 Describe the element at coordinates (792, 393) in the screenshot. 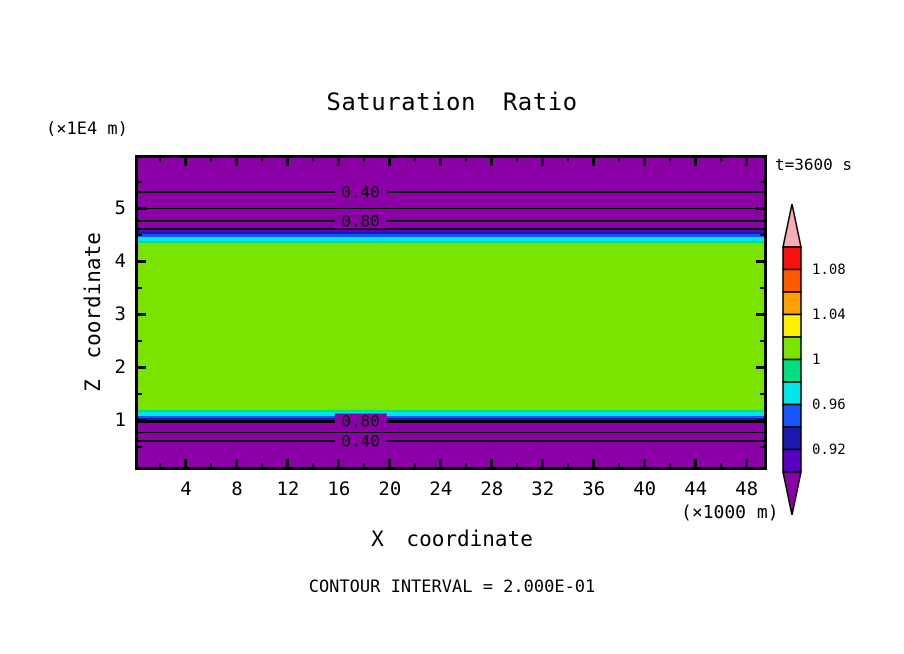

I see `colorbar-cell-cyan` at that location.